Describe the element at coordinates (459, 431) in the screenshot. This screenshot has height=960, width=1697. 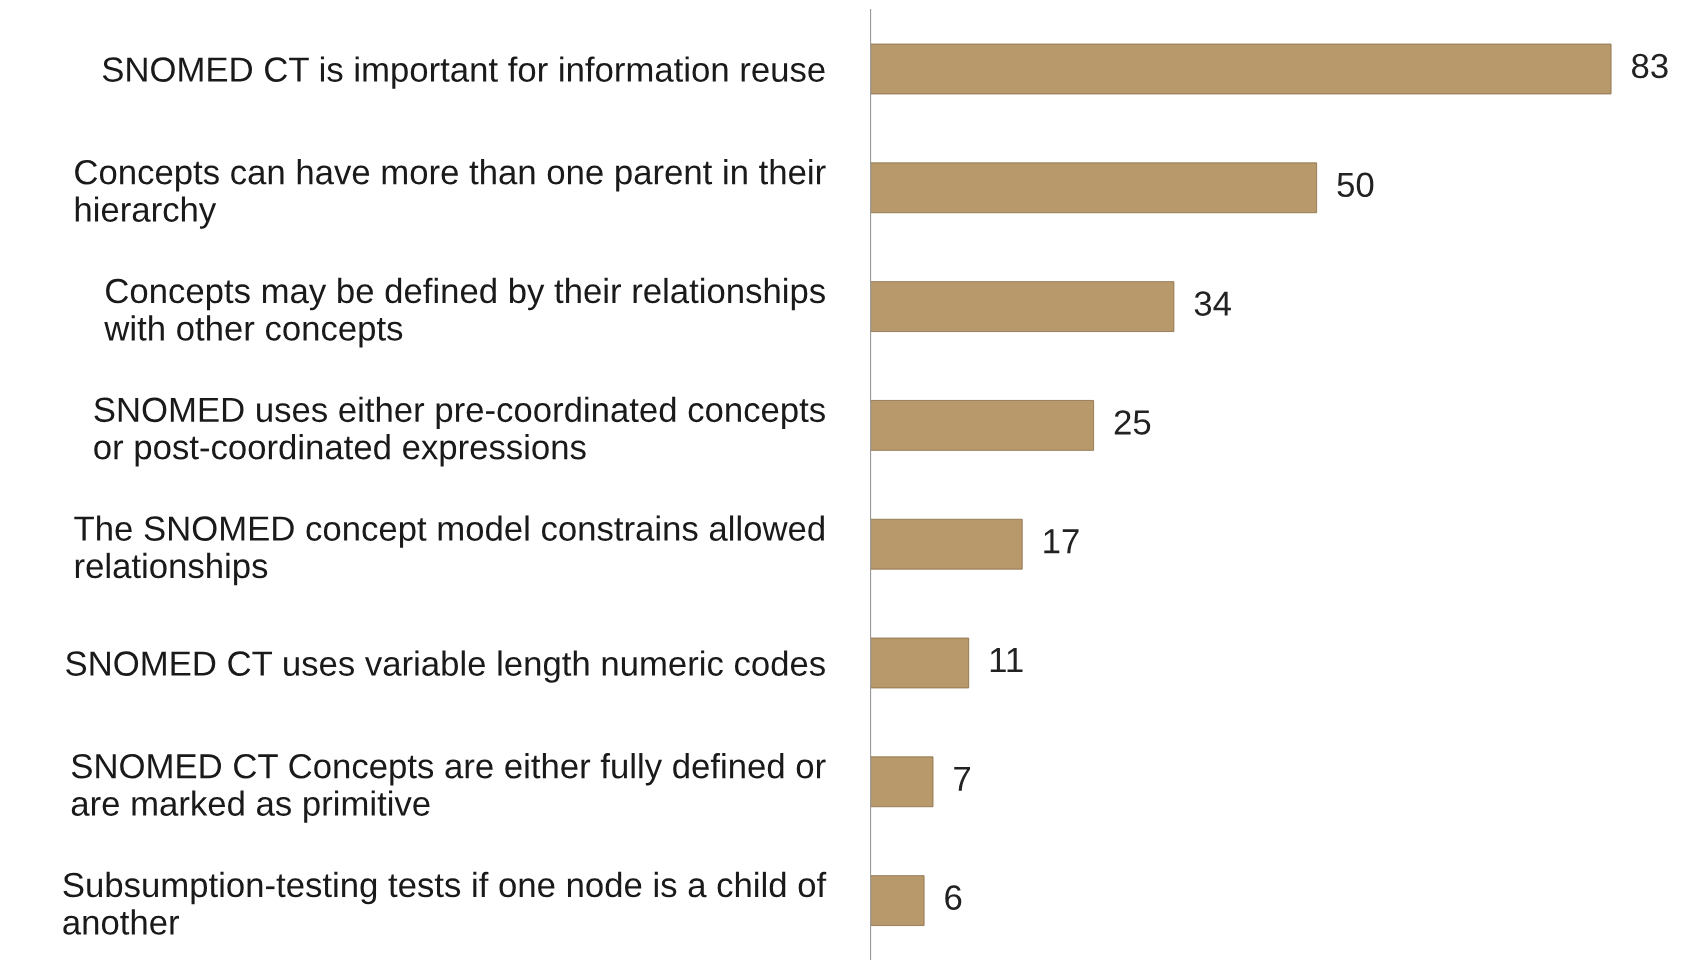
I see `y-tick-label: SNOMED uses either pre-coordinated concepts or post-coordinated expressions` at that location.